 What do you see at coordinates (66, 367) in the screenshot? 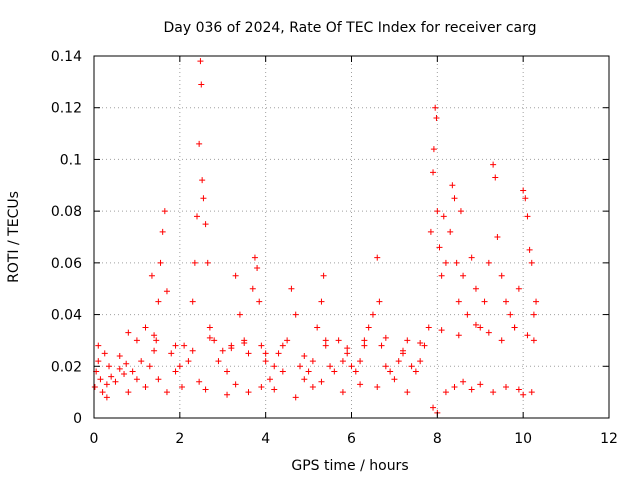
I see `y-tick-label: 0.02` at bounding box center [66, 367].